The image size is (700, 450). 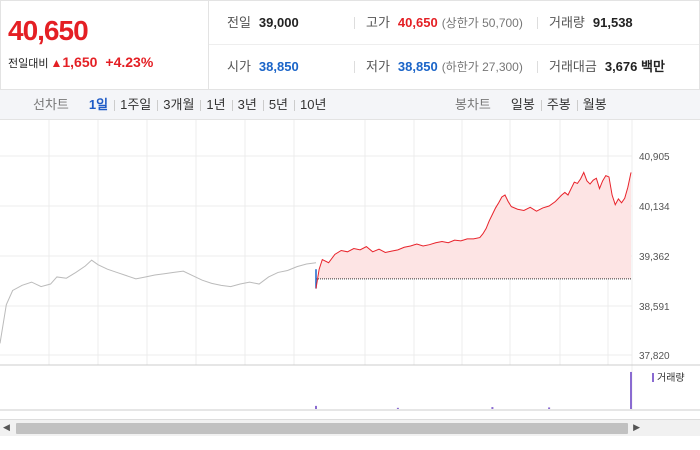 What do you see at coordinates (567, 22) in the screenshot?
I see `volume-label: 거래량` at bounding box center [567, 22].